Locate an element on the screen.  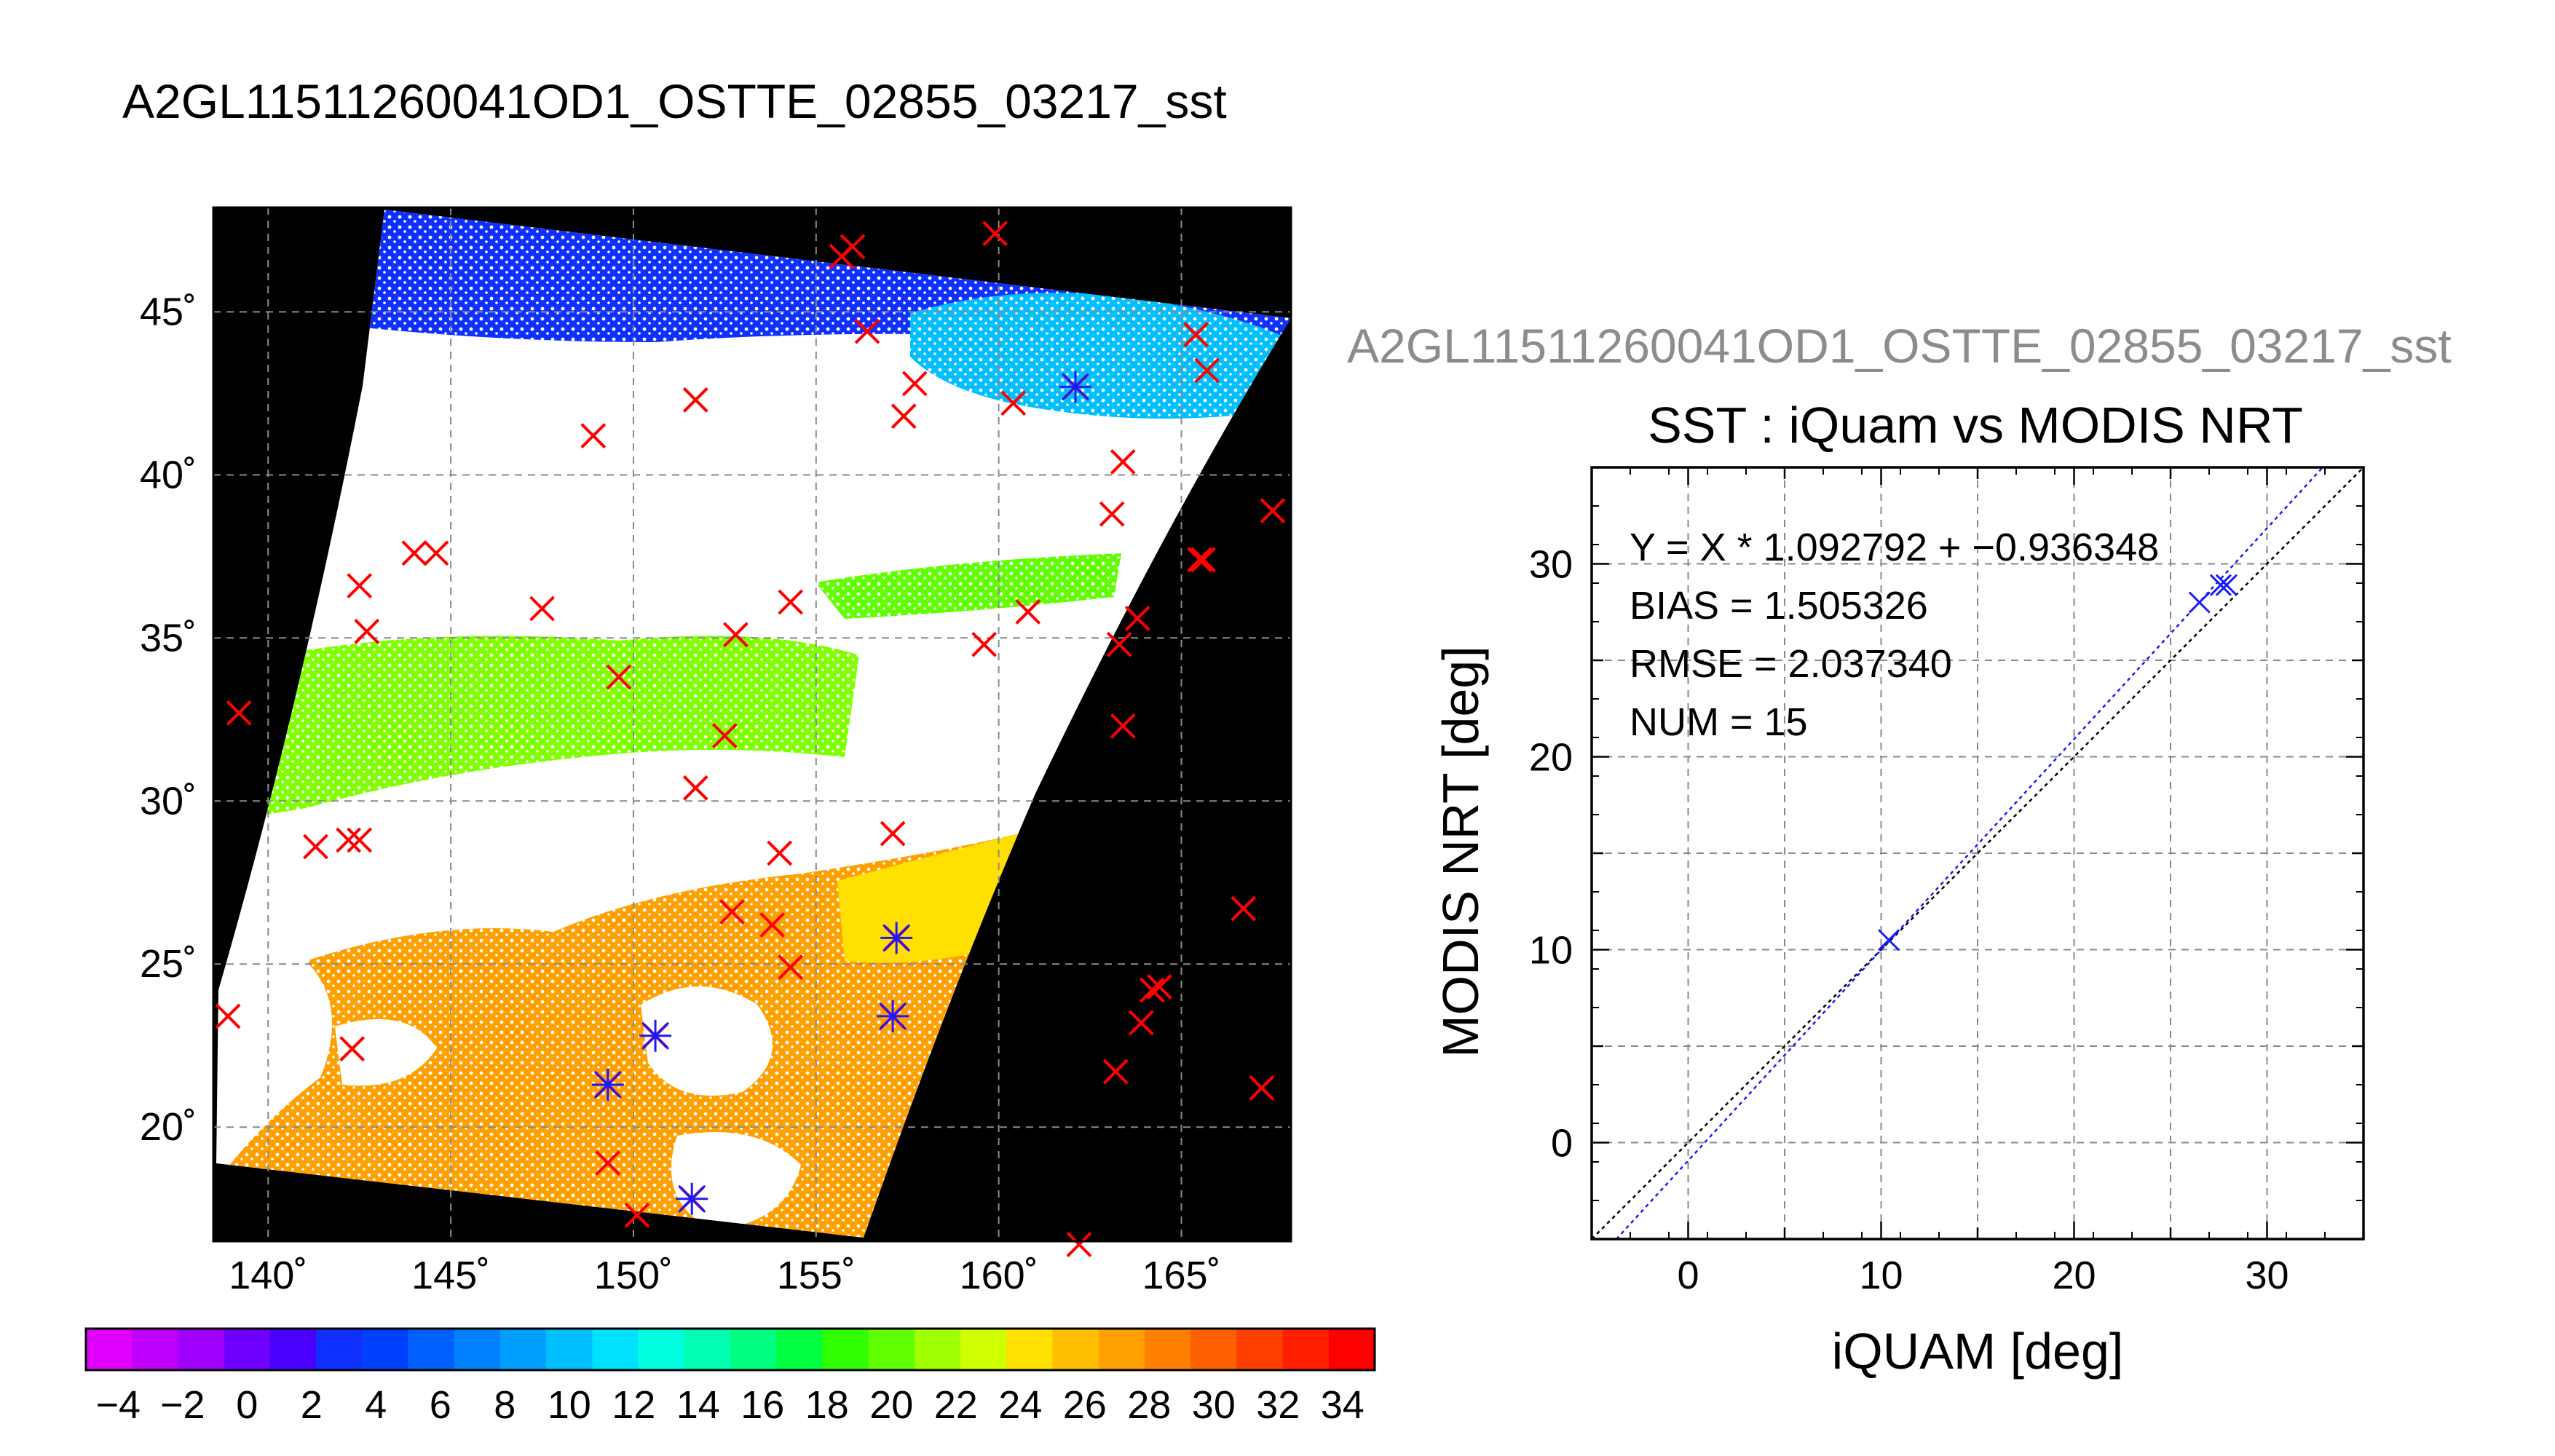
map-x-tick-label: 145˚ is located at coordinates (450, 1275).